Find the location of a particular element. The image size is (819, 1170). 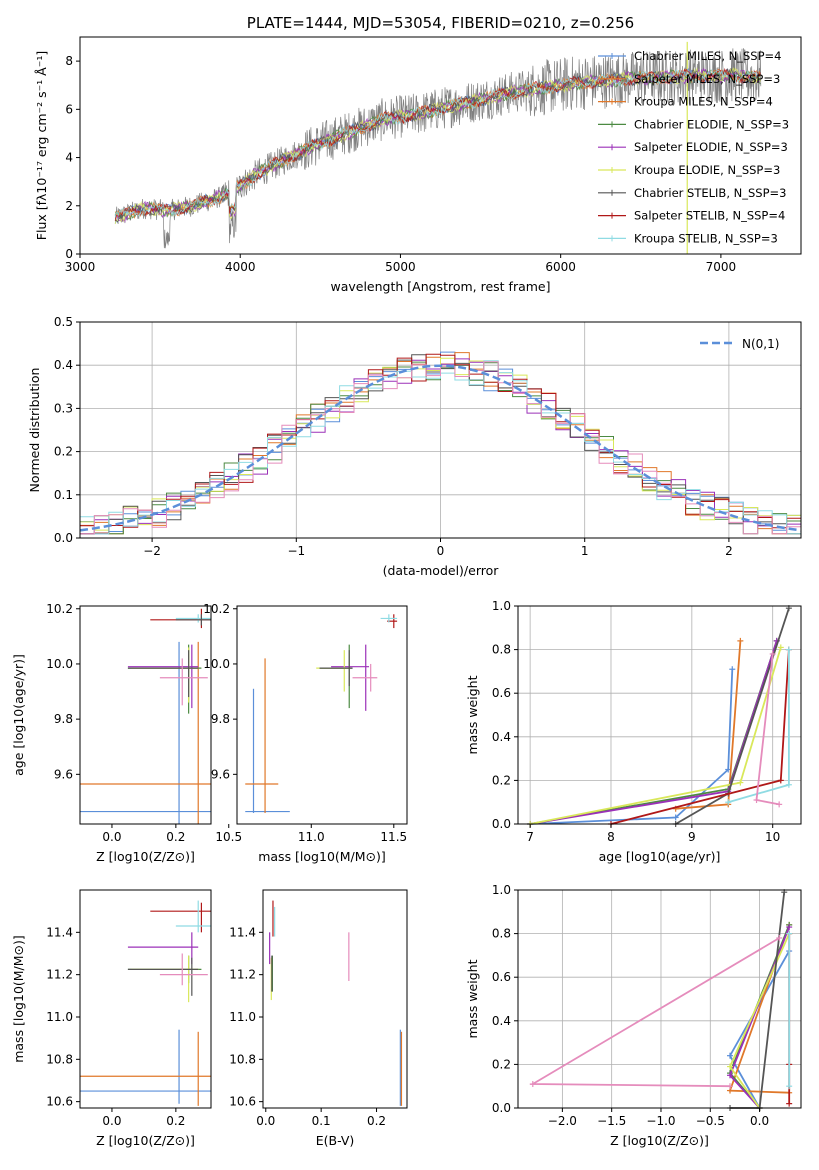

y-tick-label: 8 is located at coordinates (69, 61).